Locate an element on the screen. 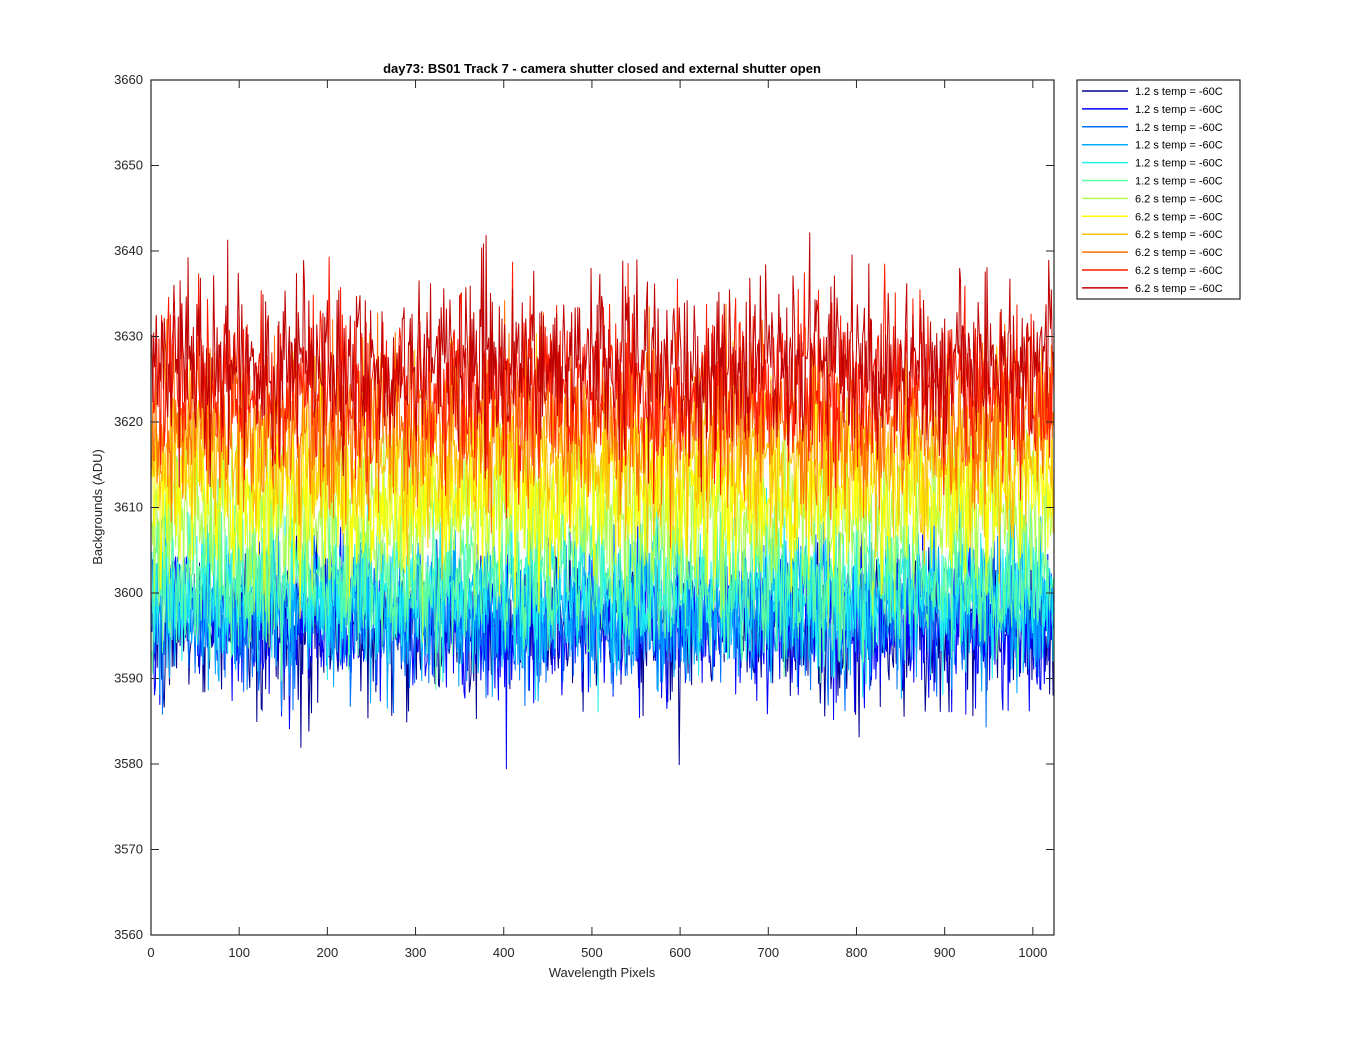  y-tick-label: 3650 is located at coordinates (128, 165).